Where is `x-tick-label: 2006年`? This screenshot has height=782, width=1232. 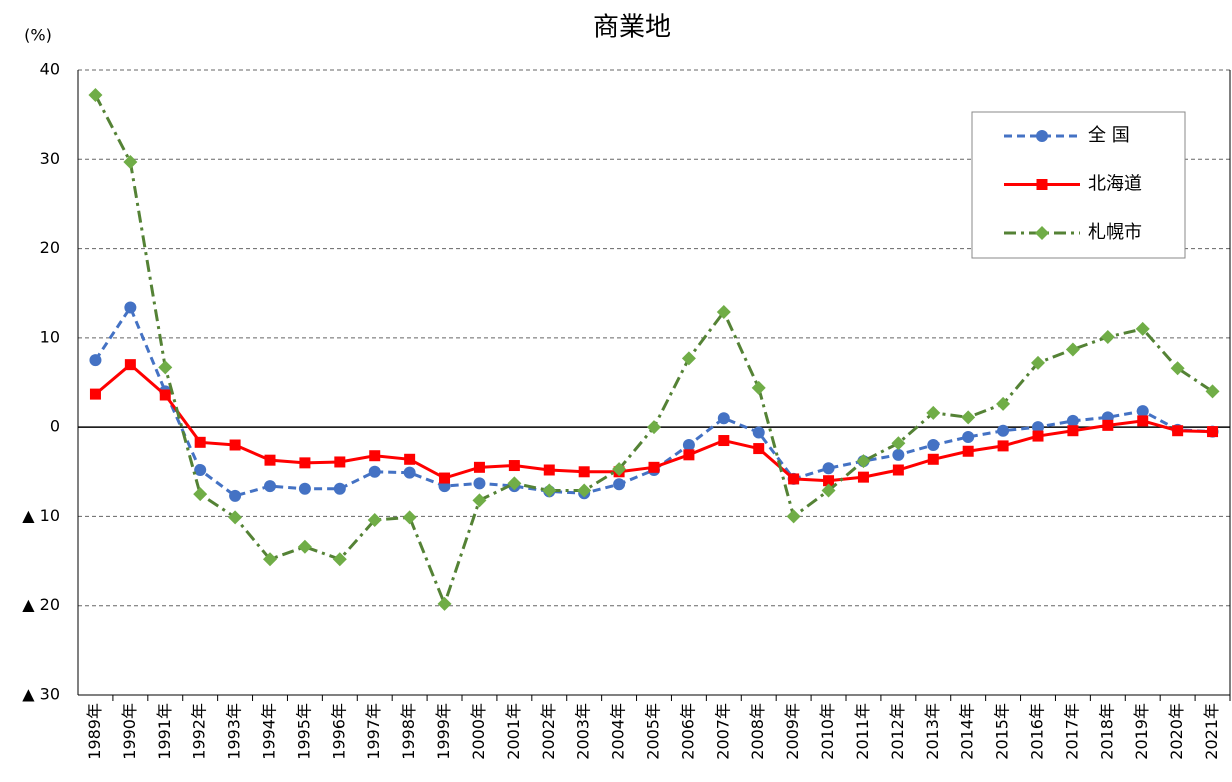
x-tick-label: 2006年 is located at coordinates (687, 731).